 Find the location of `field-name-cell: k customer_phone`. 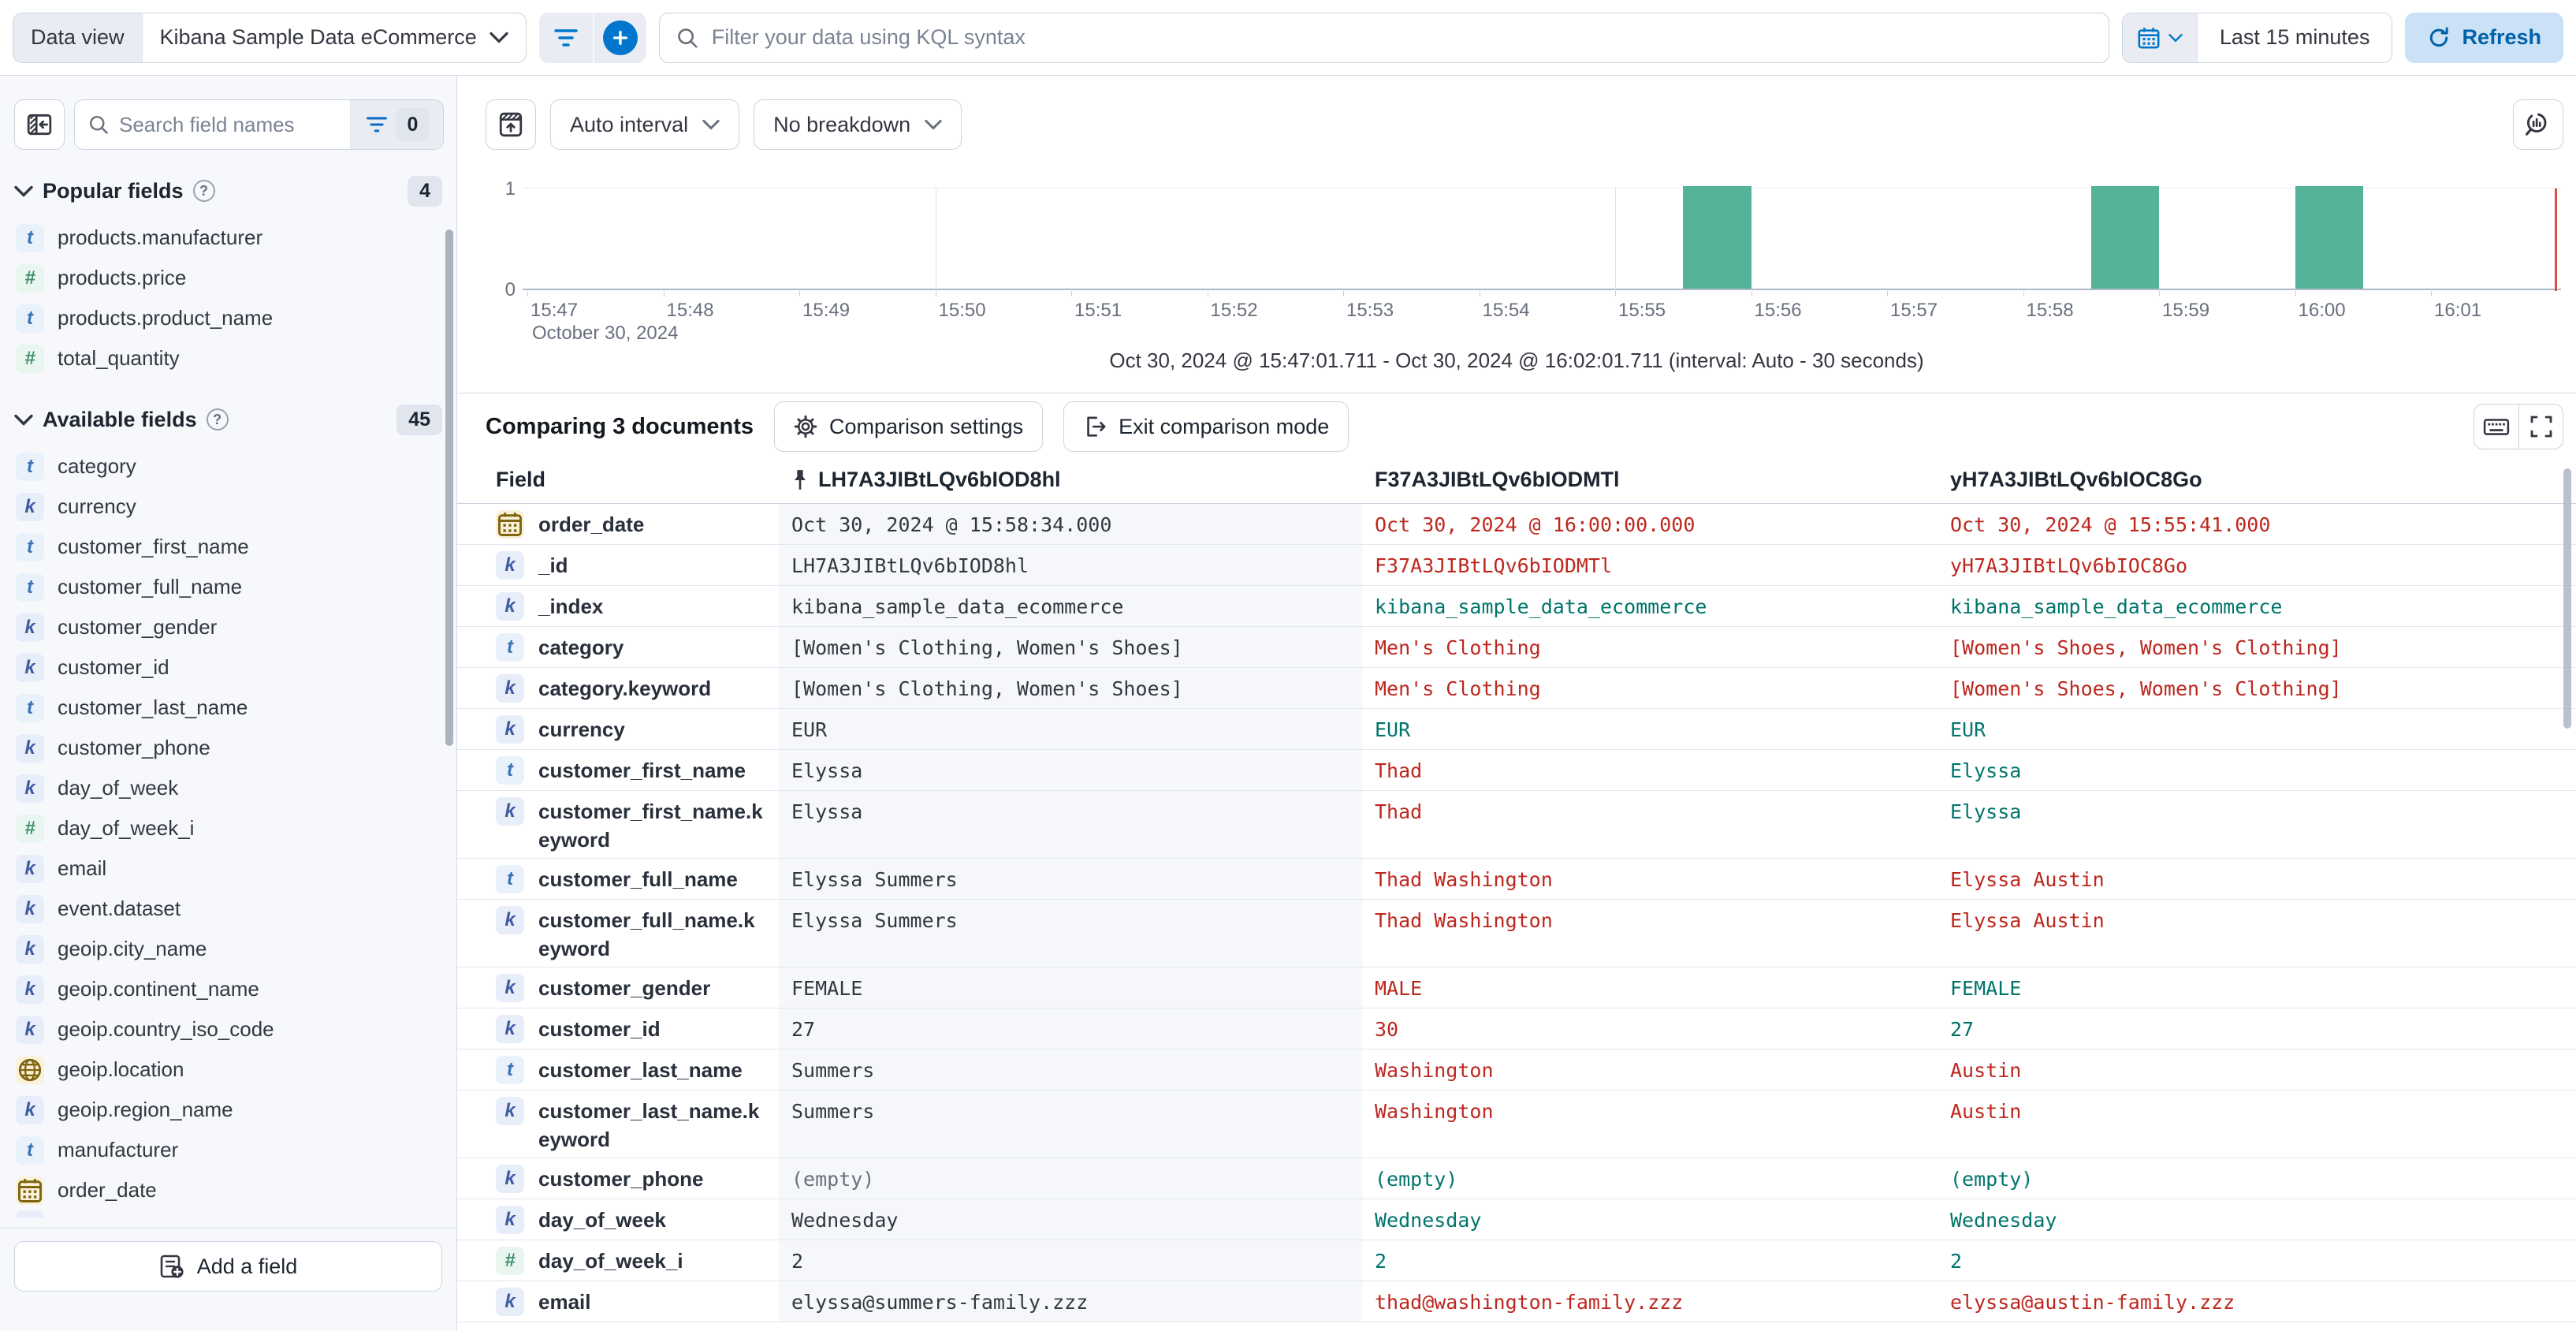

field-name-cell: k customer_phone is located at coordinates (618, 1178).